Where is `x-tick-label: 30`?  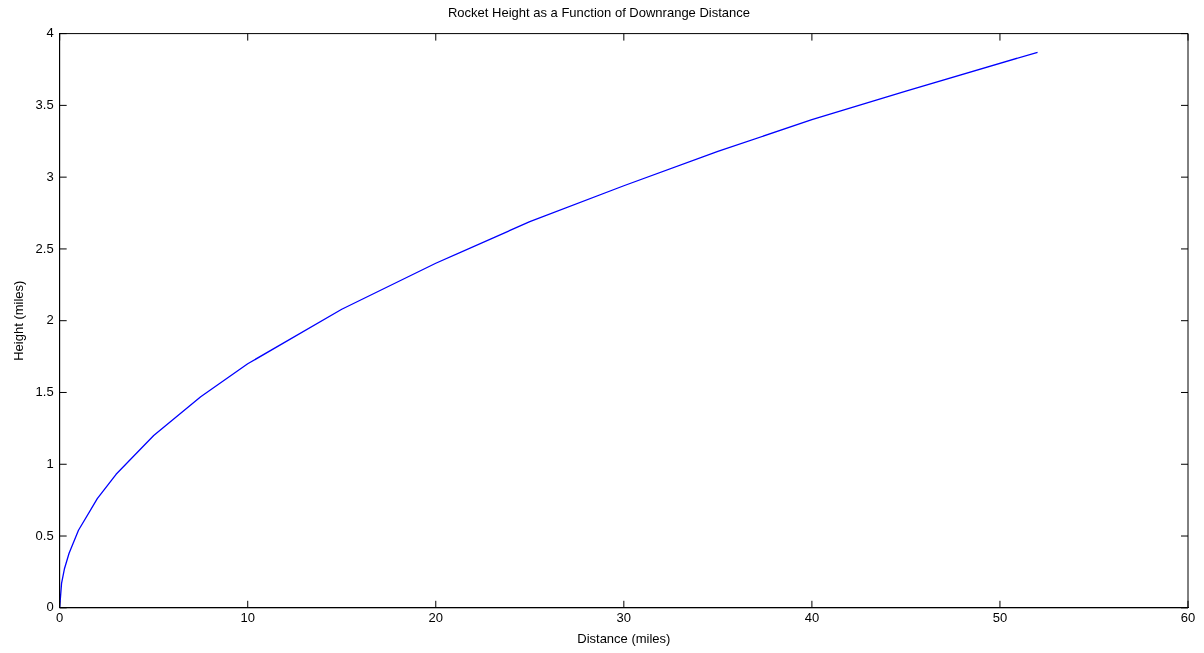
x-tick-label: 30 is located at coordinates (624, 618).